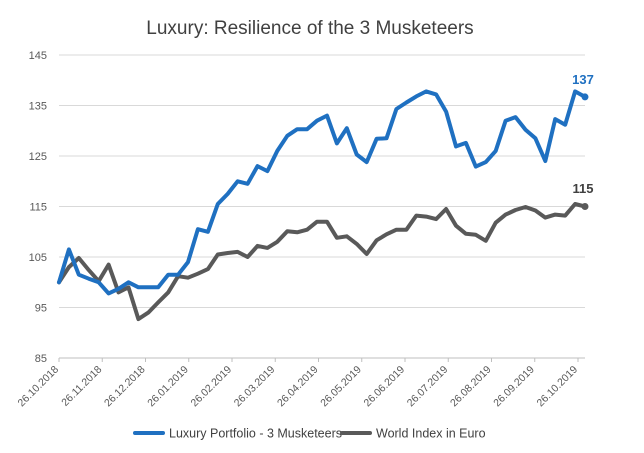 This screenshot has width=644, height=453. What do you see at coordinates (298, 387) in the screenshot?
I see `x-tick-label: 26.04.2019` at bounding box center [298, 387].